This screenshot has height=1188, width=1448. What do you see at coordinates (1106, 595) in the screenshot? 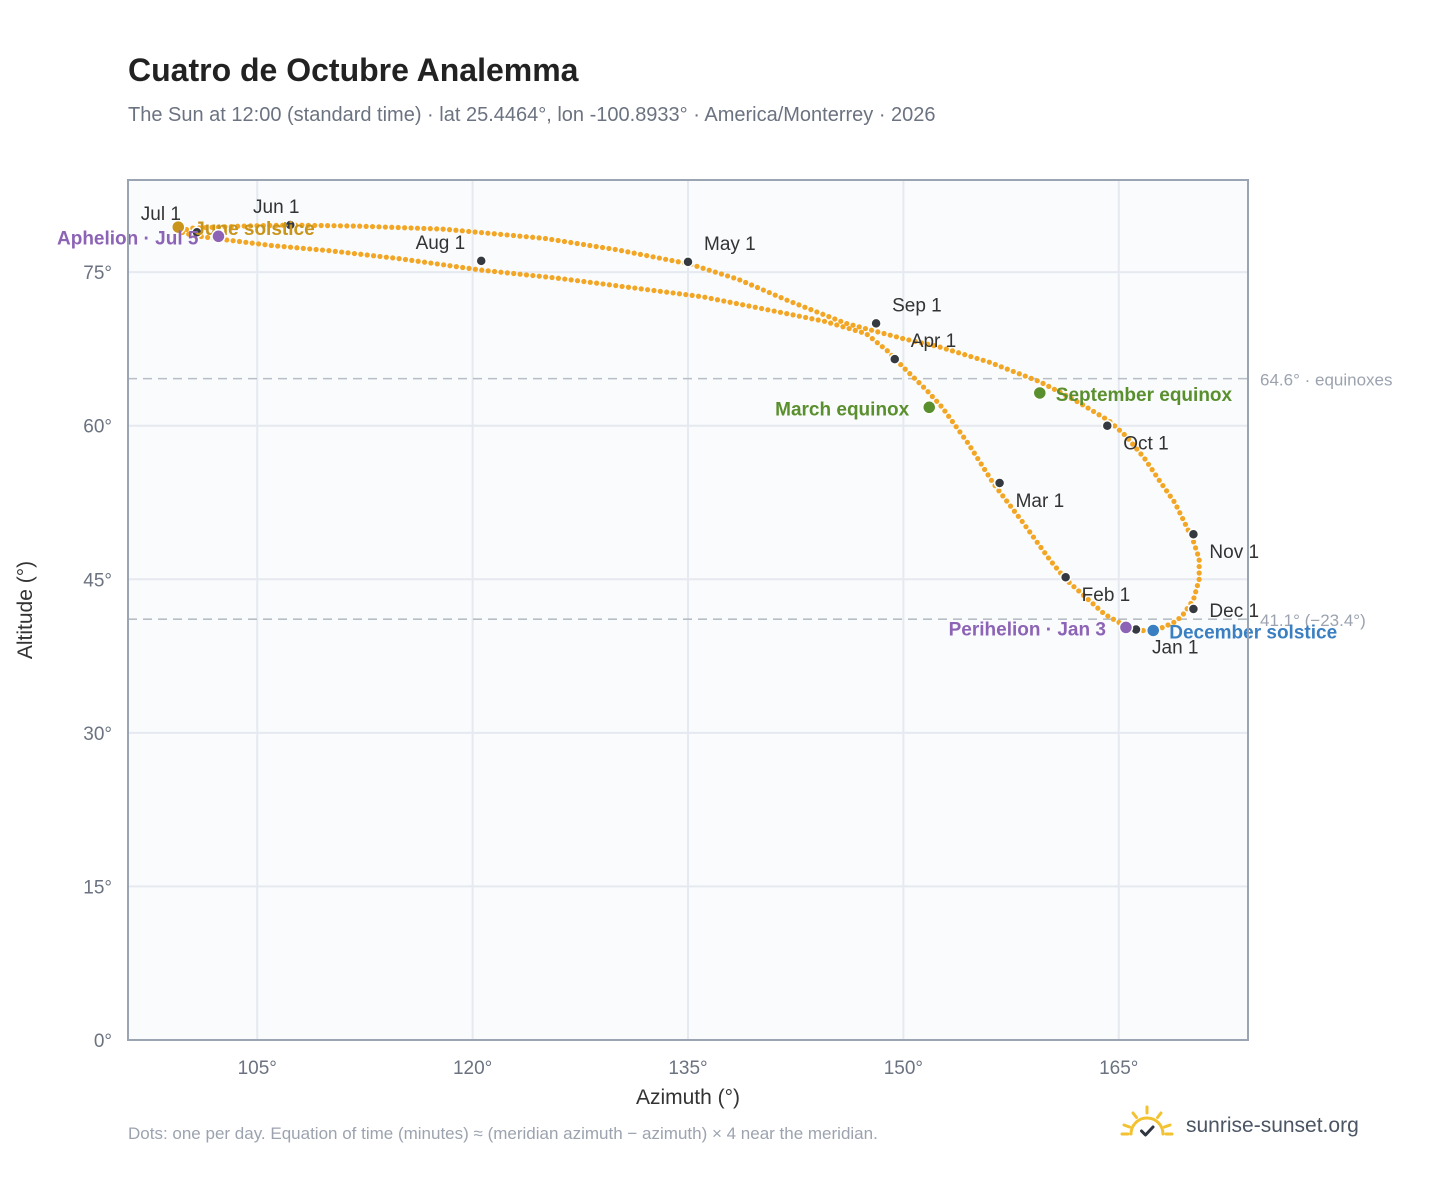
I see `month-label: Feb 1` at bounding box center [1106, 595].